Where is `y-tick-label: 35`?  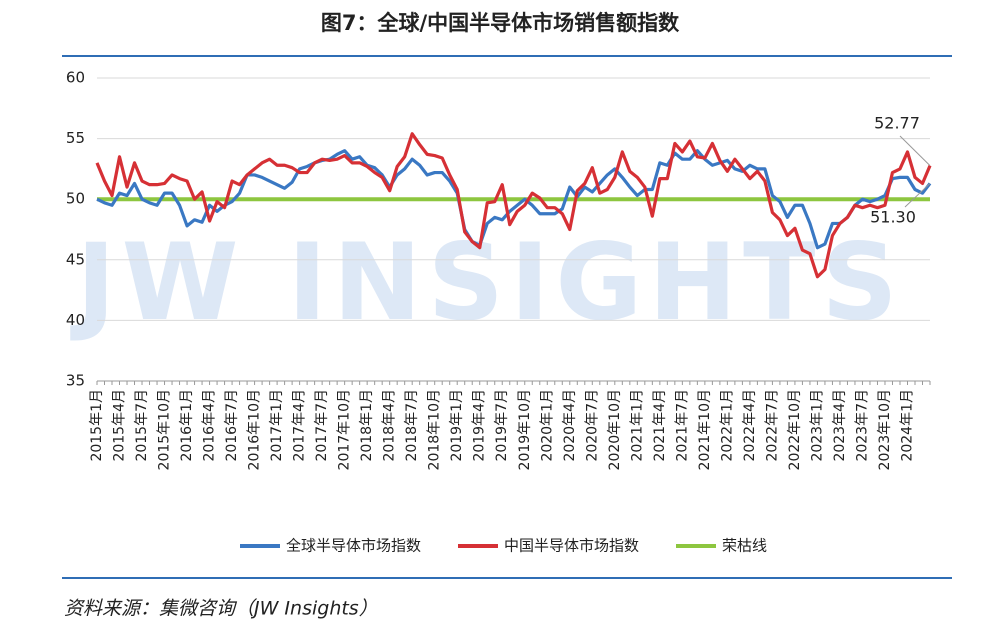 y-tick-label: 35 is located at coordinates (75, 381).